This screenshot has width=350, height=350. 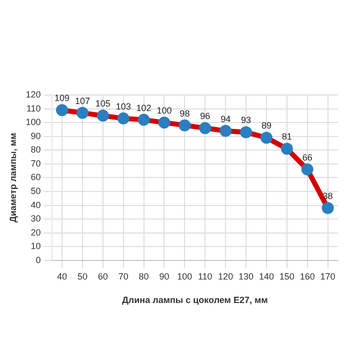 What do you see at coordinates (123, 276) in the screenshot?
I see `x-tick-label: 70` at bounding box center [123, 276].